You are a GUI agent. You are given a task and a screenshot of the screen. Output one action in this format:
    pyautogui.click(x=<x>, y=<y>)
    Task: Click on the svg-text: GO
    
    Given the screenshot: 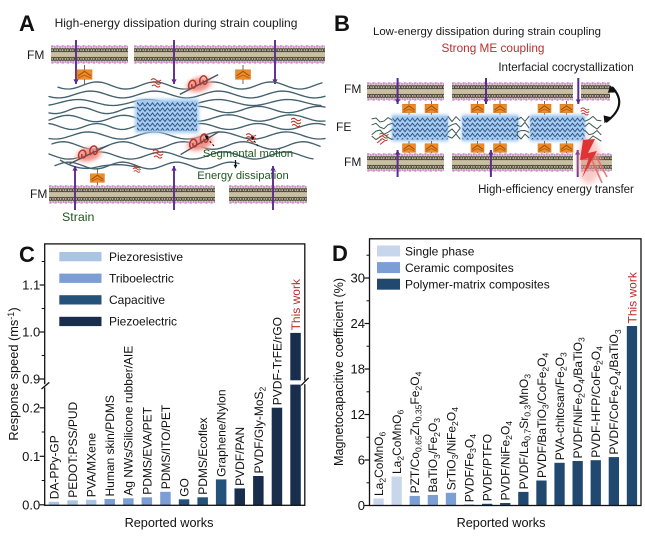 What is the action you would take?
    pyautogui.click(x=184, y=487)
    